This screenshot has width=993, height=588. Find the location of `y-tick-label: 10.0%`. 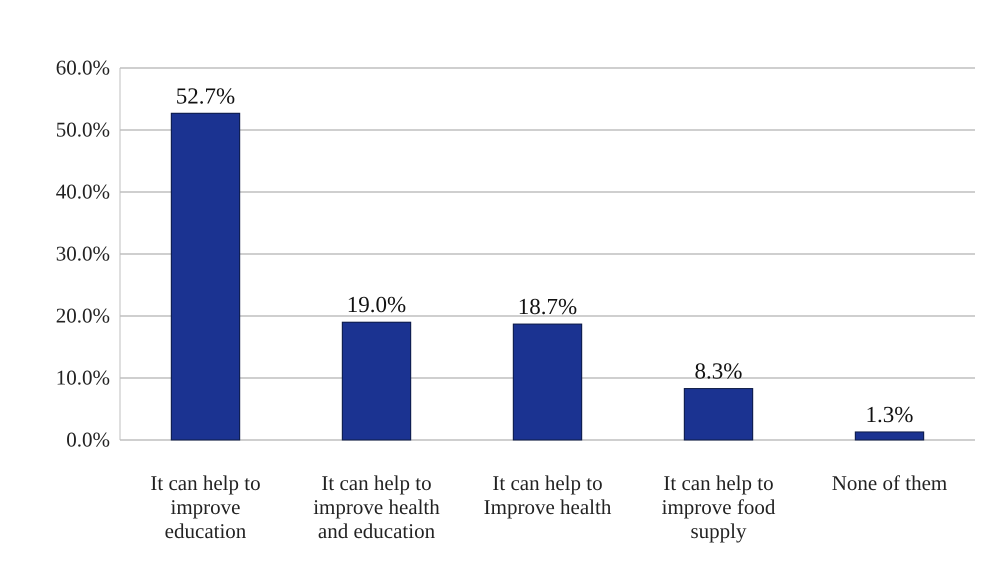

y-tick-label: 10.0% is located at coordinates (83, 378).